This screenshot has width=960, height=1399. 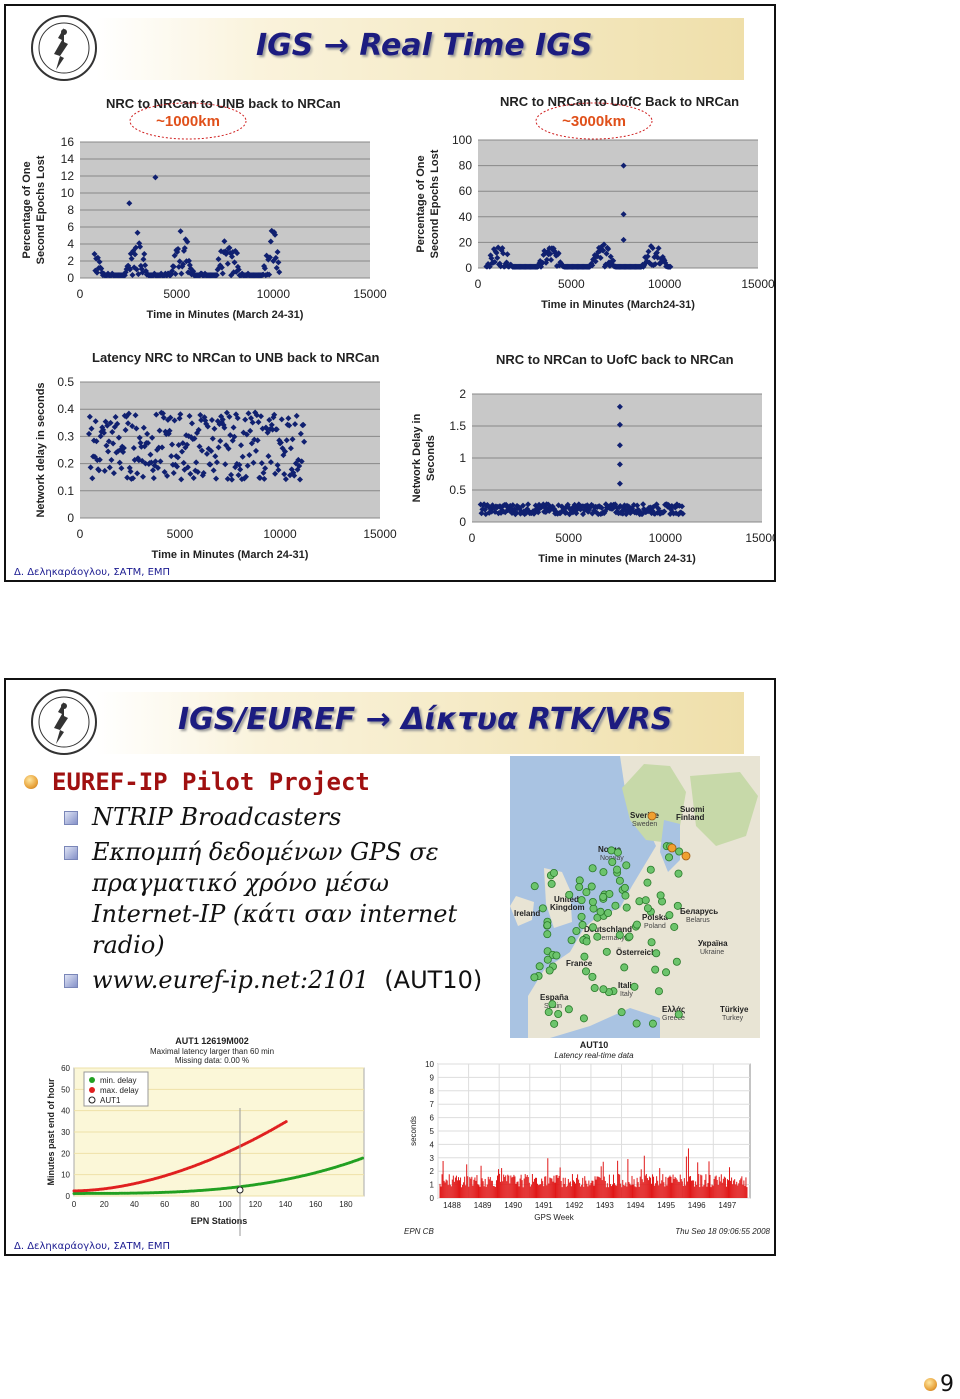 What do you see at coordinates (432, 1144) in the screenshot?
I see `y-tick-label: 4` at bounding box center [432, 1144].